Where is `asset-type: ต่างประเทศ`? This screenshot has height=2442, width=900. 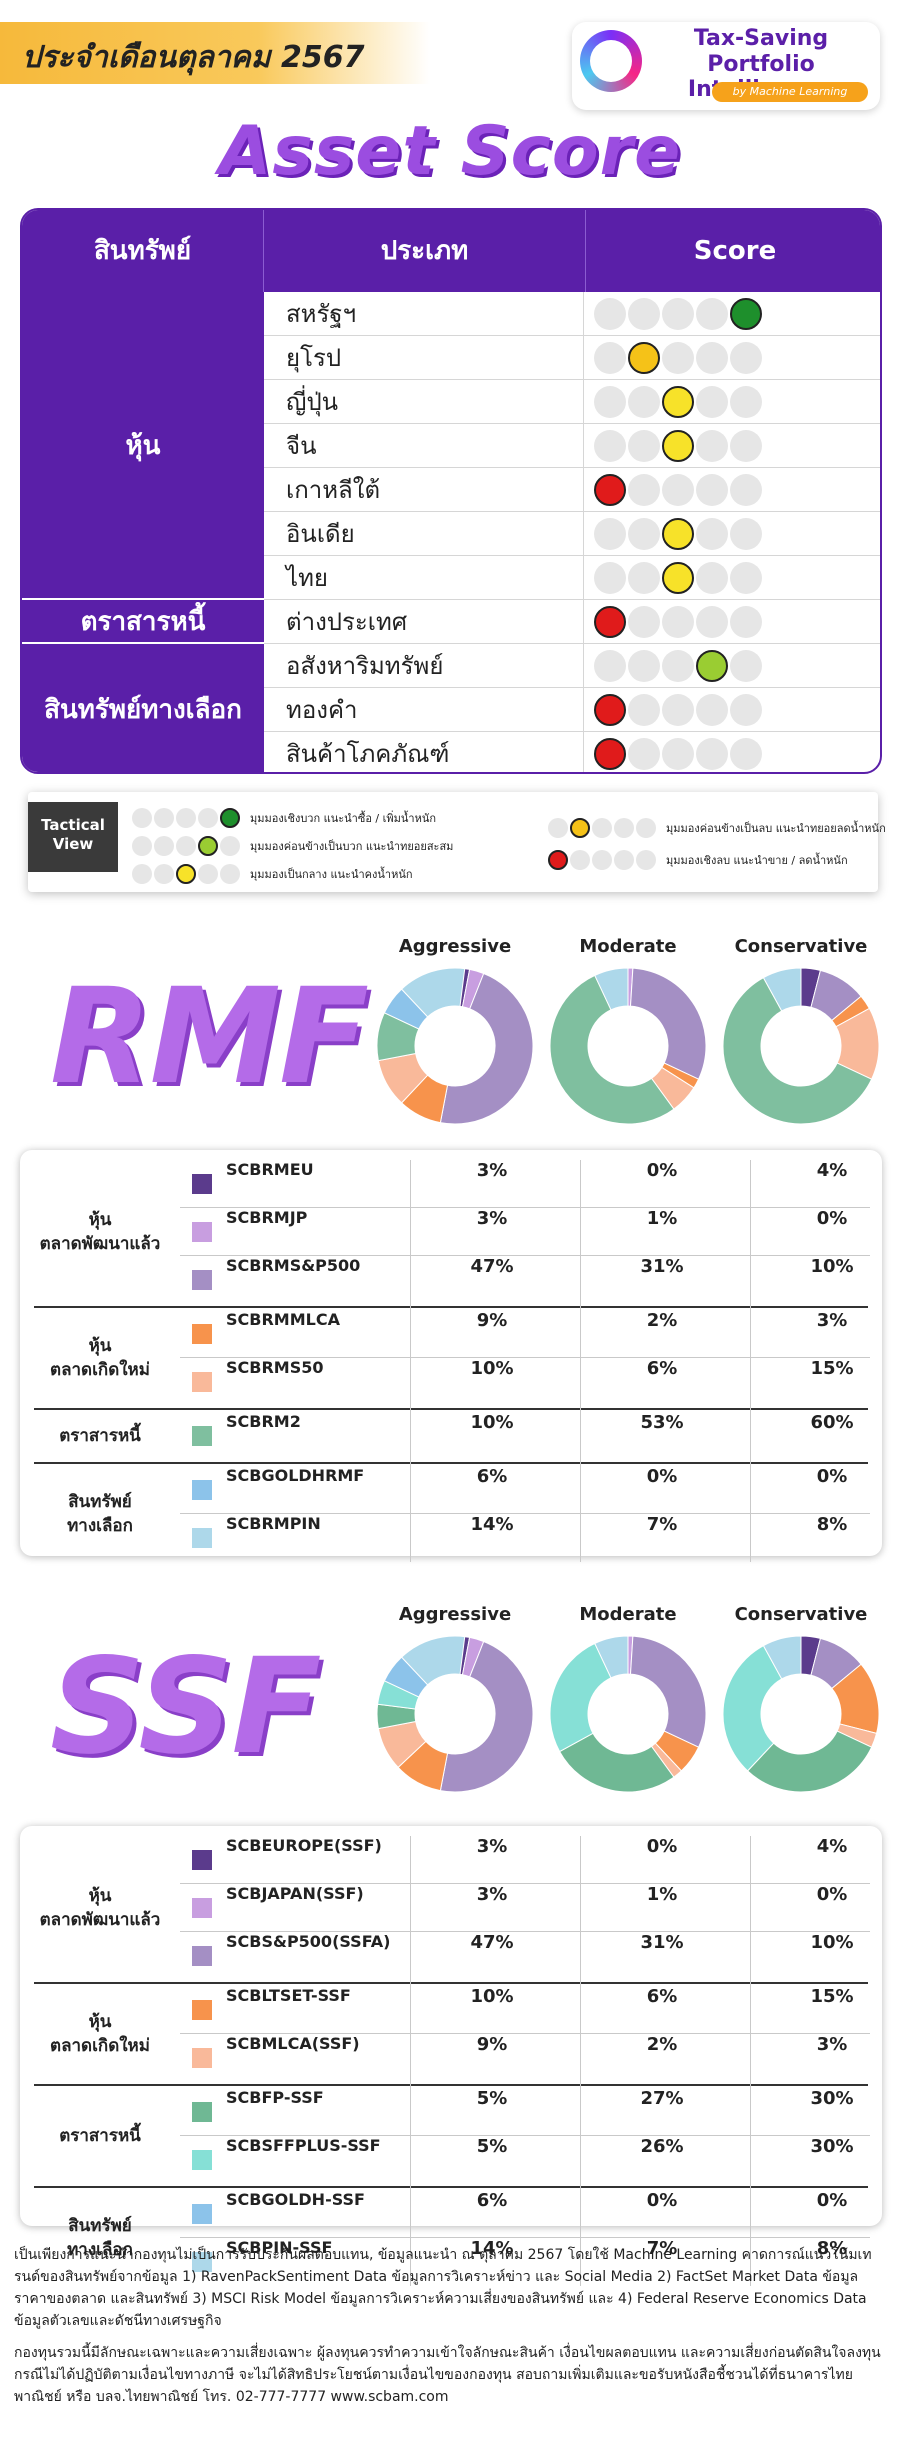 asset-type: ต่างประเทศ is located at coordinates (424, 622).